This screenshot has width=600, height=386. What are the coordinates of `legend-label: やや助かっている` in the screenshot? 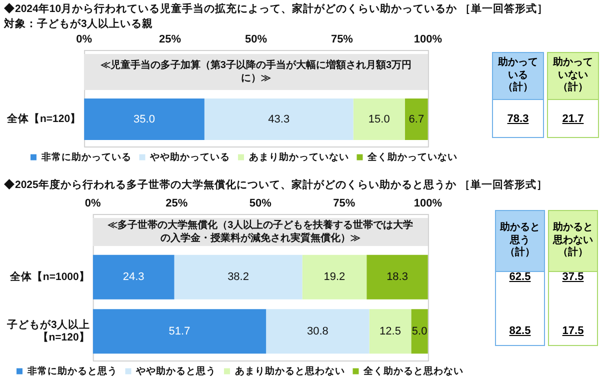 It's located at (189, 156).